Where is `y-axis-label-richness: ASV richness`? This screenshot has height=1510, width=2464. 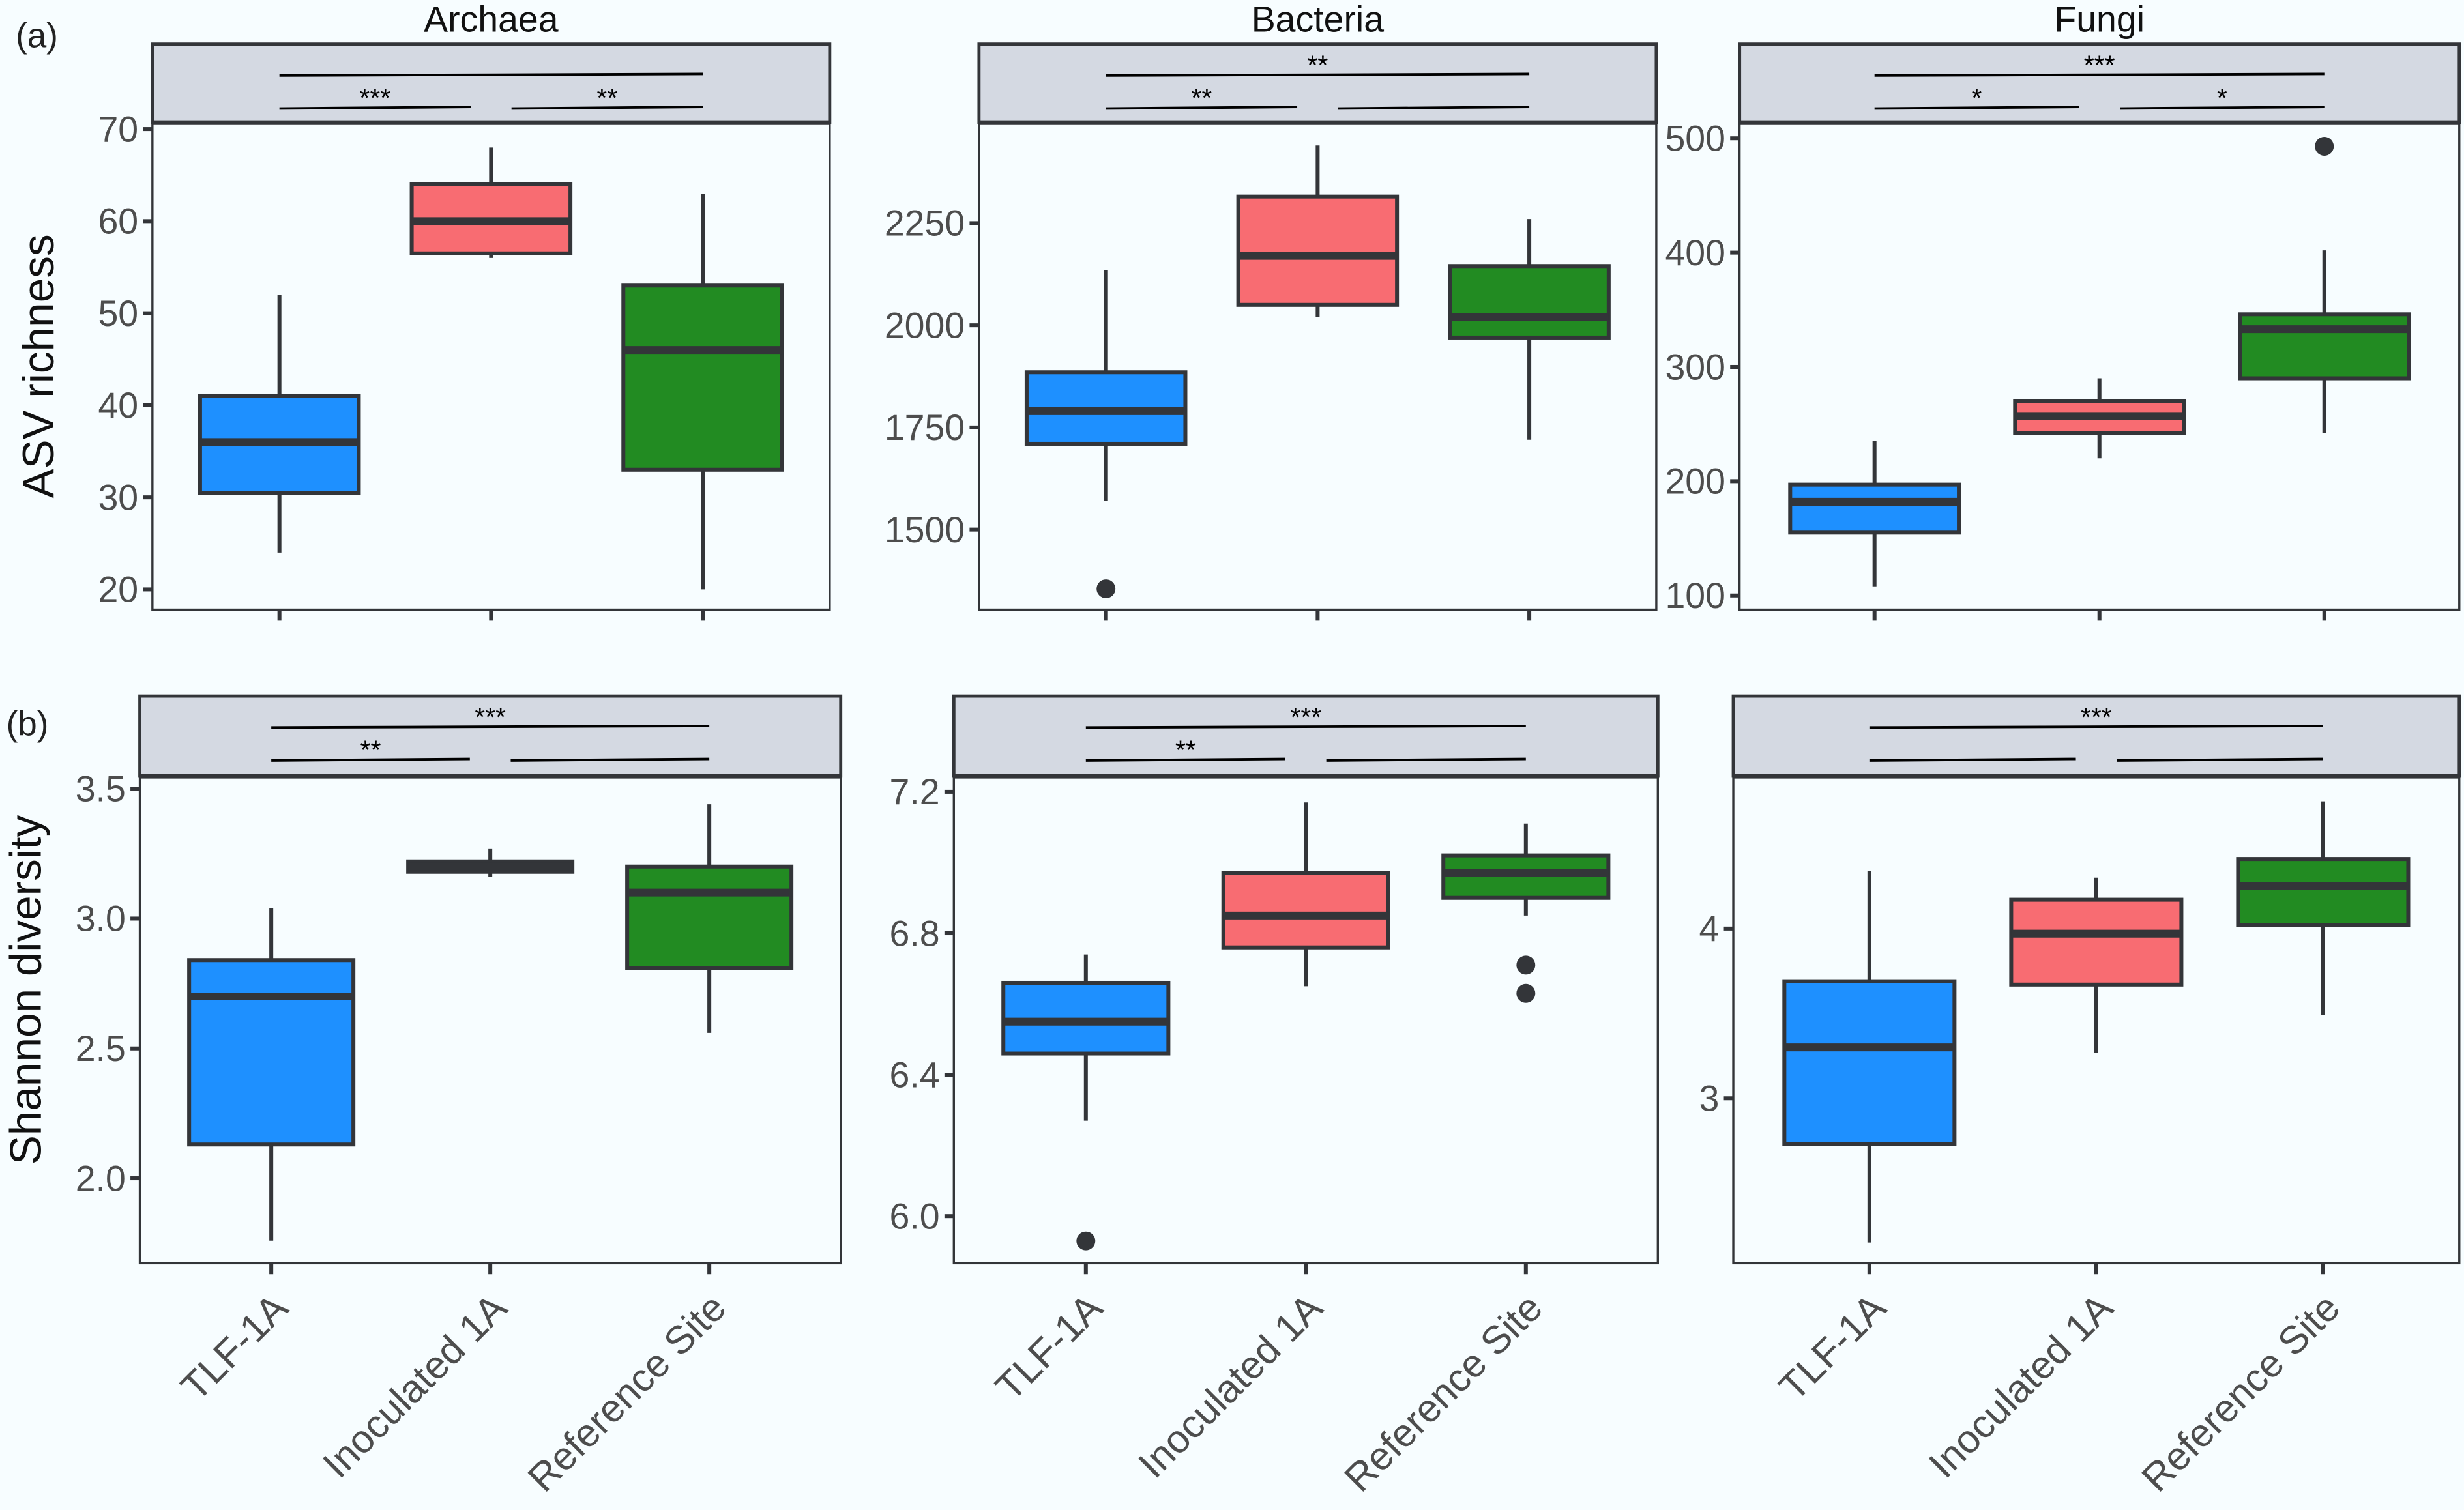 y-axis-label-richness: ASV richness is located at coordinates (38, 366).